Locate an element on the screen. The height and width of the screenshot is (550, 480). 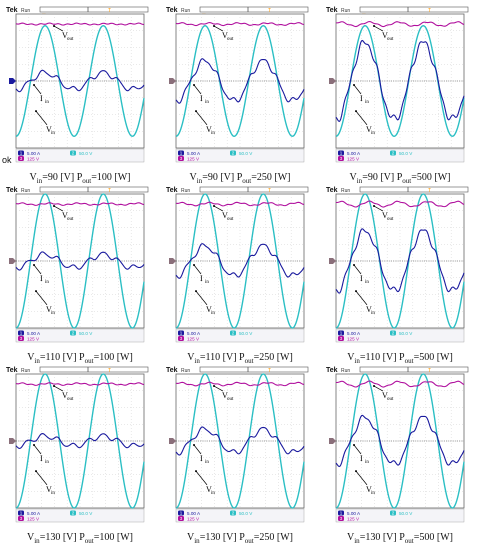
caption-vin-value: 90 is located at coordinates (372, 177).